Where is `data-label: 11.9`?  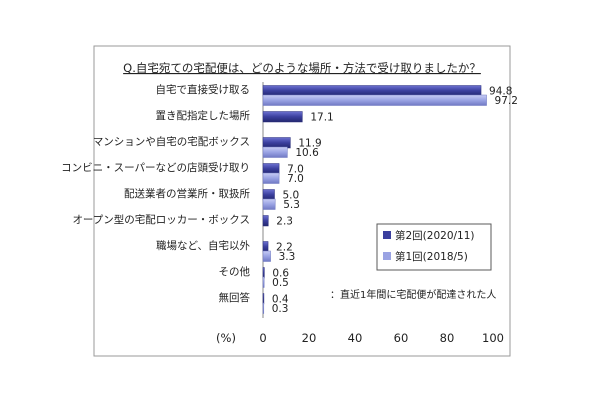
data-label: 11.9 is located at coordinates (309, 144).